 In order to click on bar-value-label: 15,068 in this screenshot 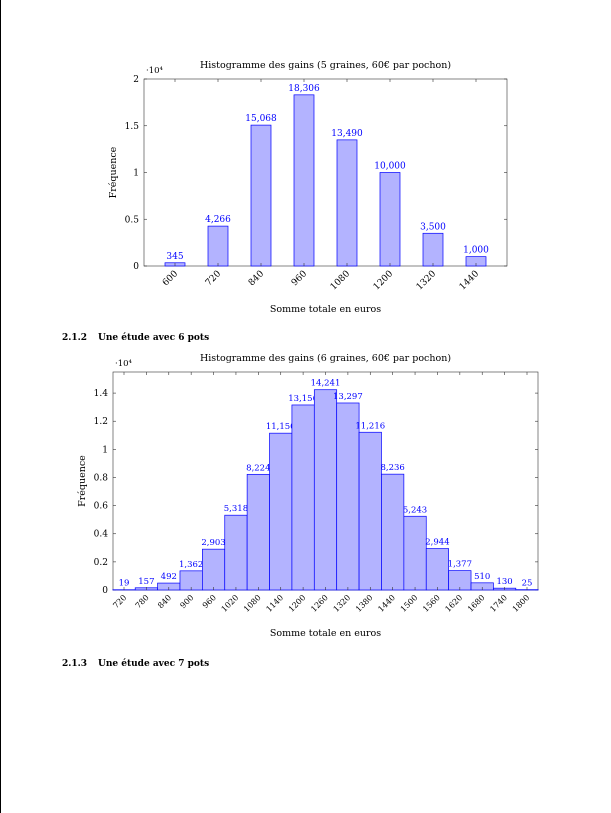, I will do `click(261, 119)`.